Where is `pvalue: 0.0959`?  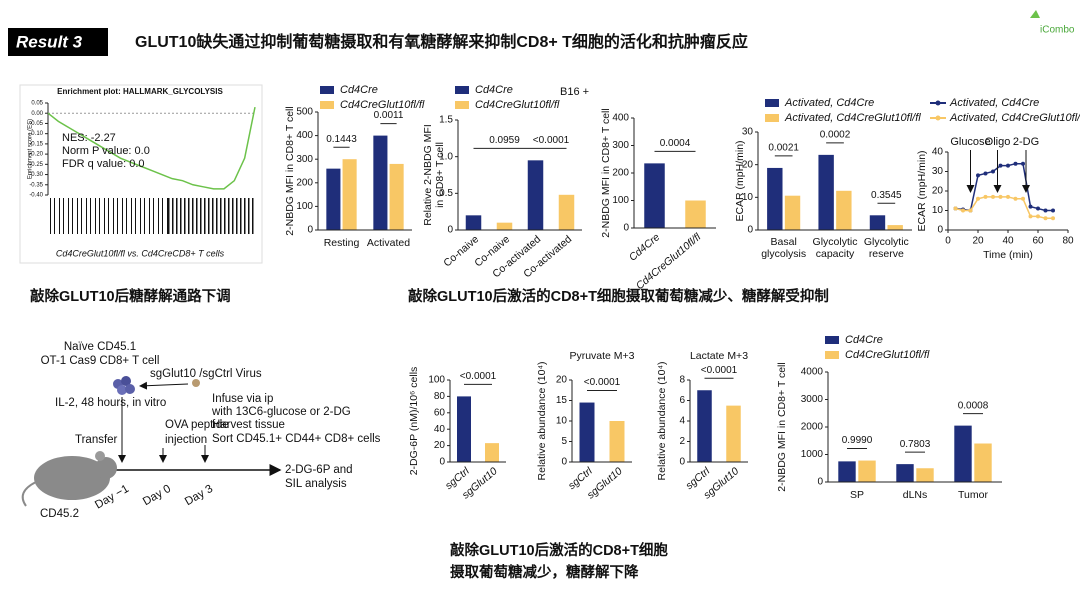 pvalue: 0.0959 is located at coordinates (504, 140).